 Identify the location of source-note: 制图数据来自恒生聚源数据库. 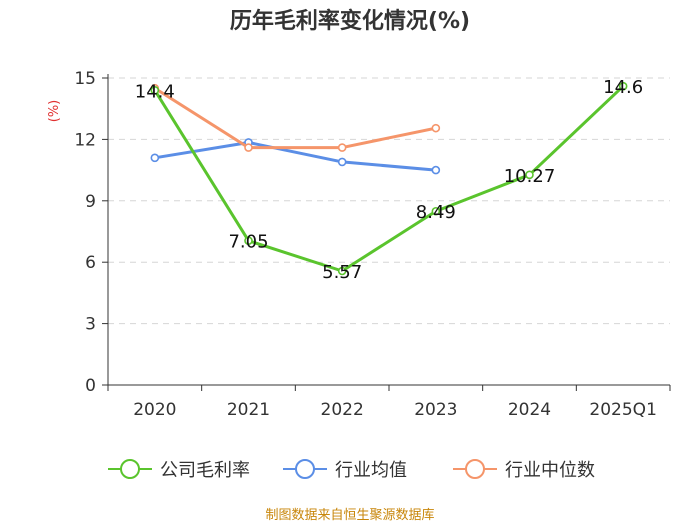
(349, 515).